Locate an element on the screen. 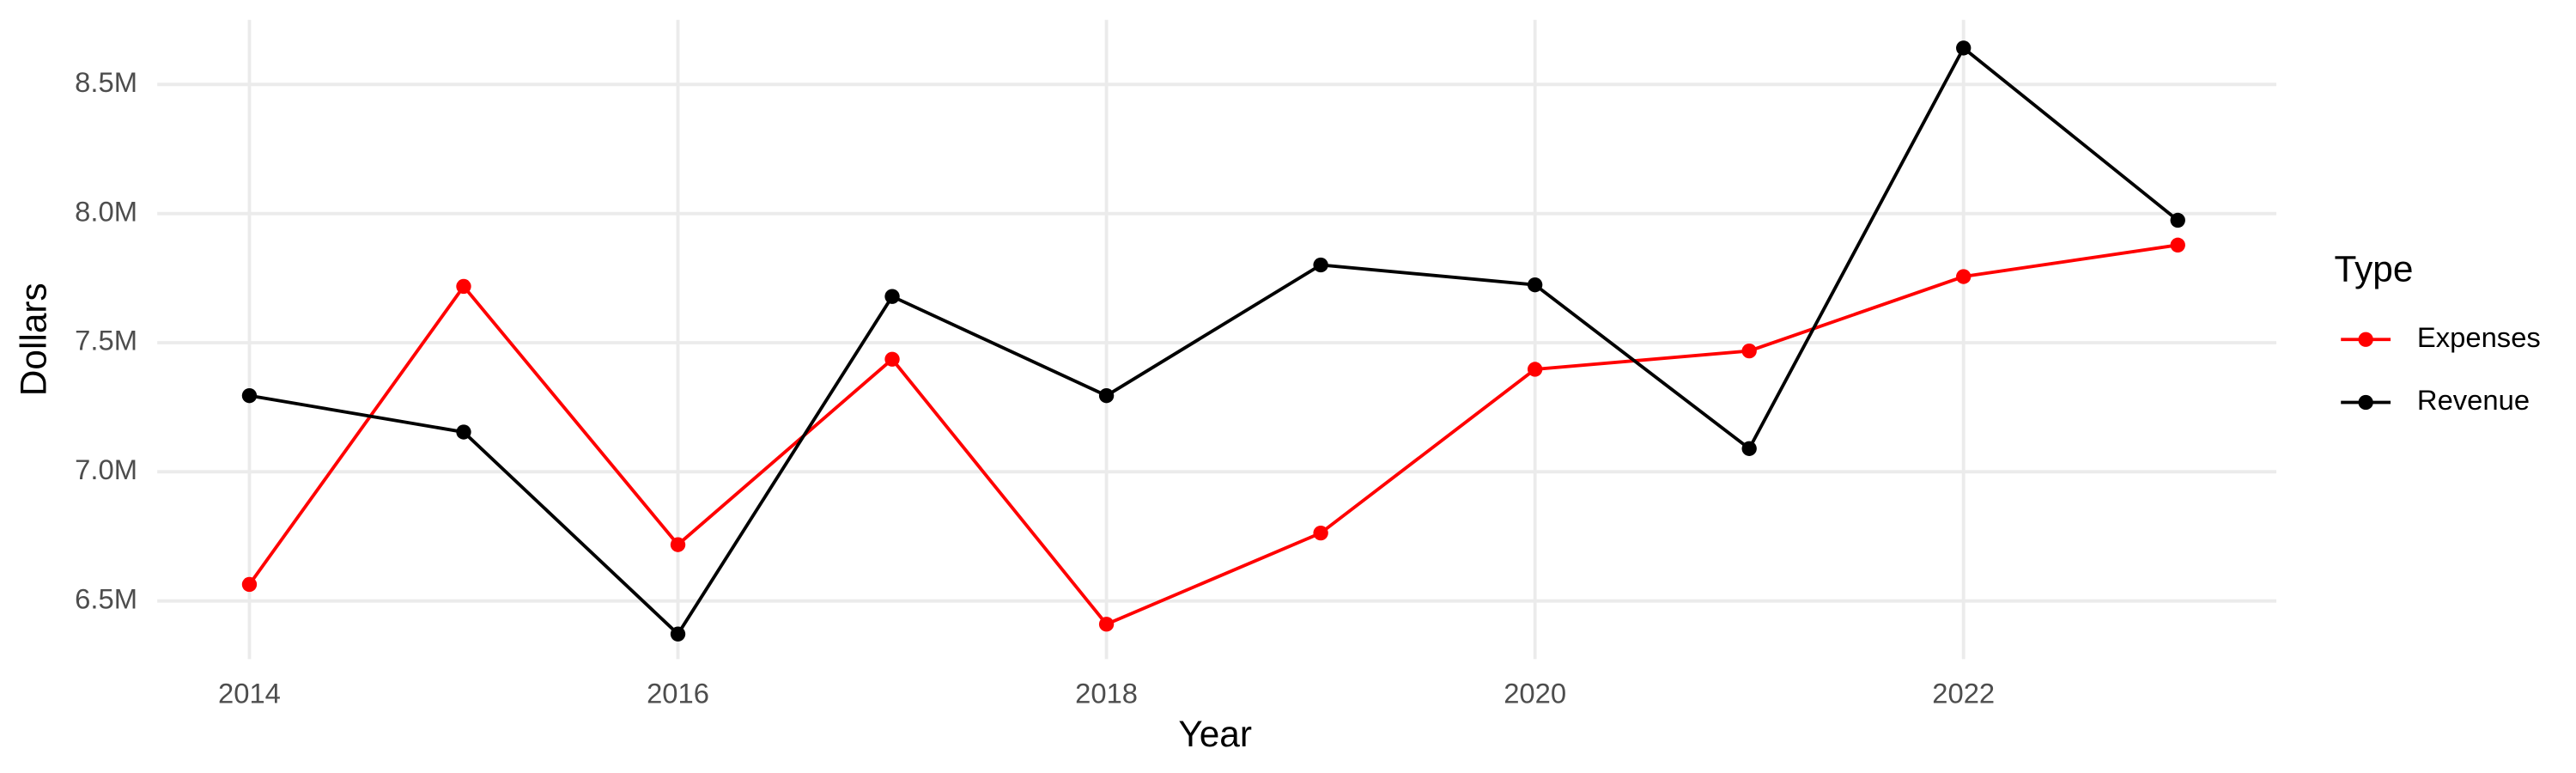  y-tick-label: 6.5M is located at coordinates (106, 598).